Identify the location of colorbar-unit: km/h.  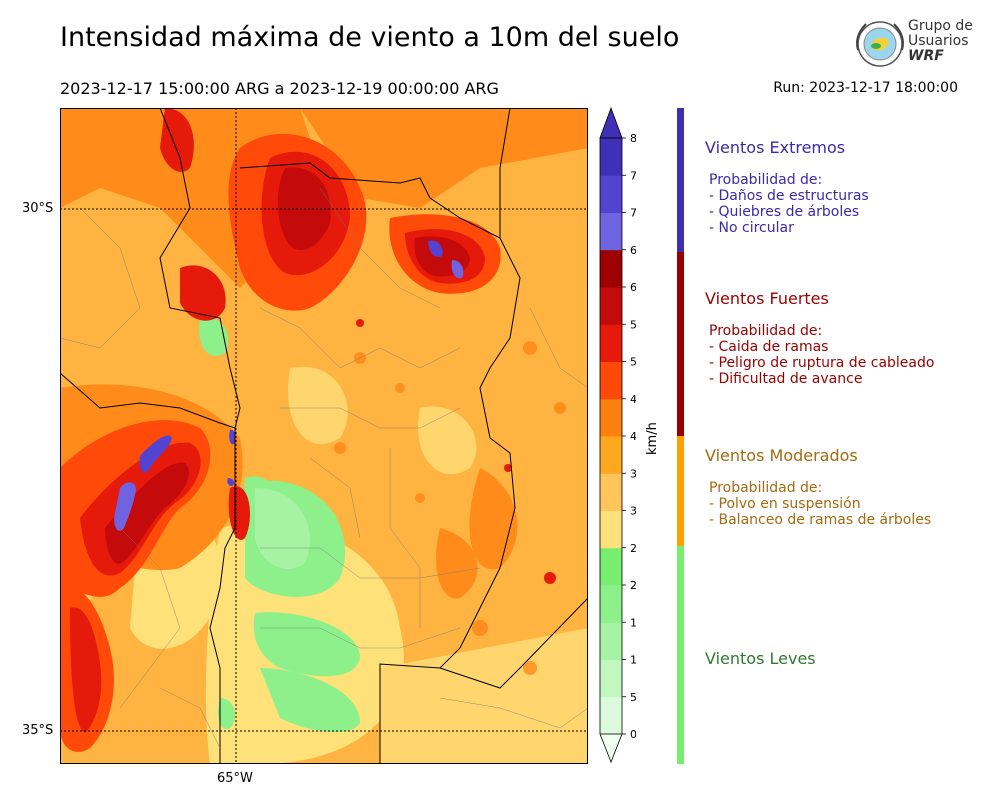
(652, 438).